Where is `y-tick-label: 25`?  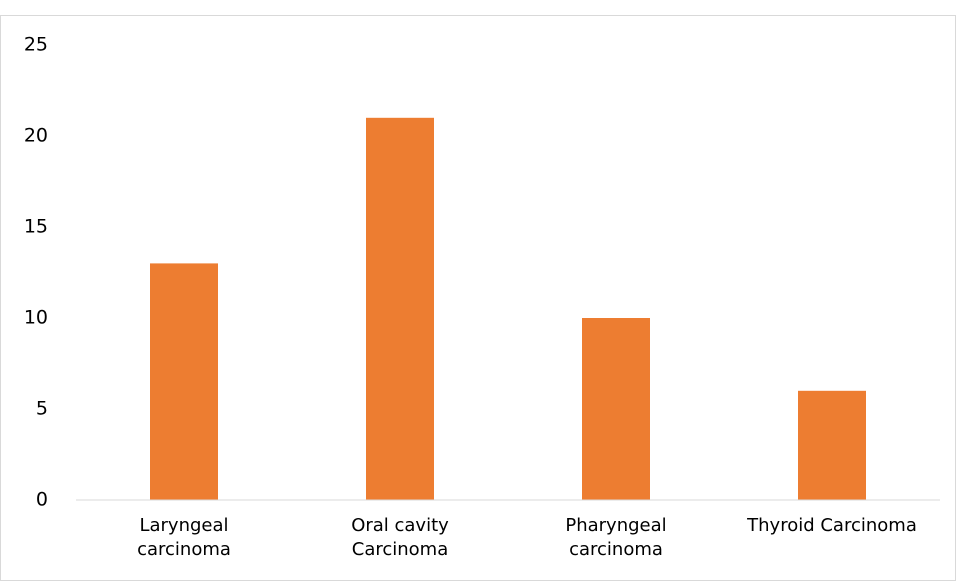
y-tick-label: 25 is located at coordinates (36, 45).